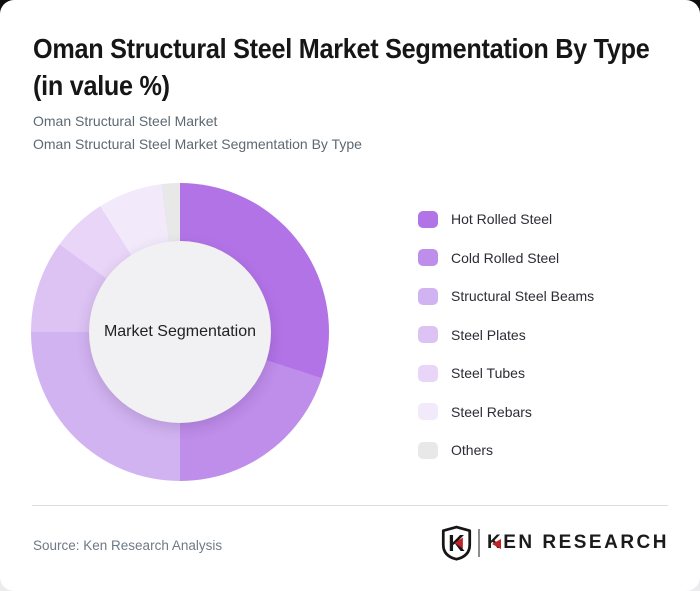  I want to click on legend-label: Steel Rebars, so click(491, 411).